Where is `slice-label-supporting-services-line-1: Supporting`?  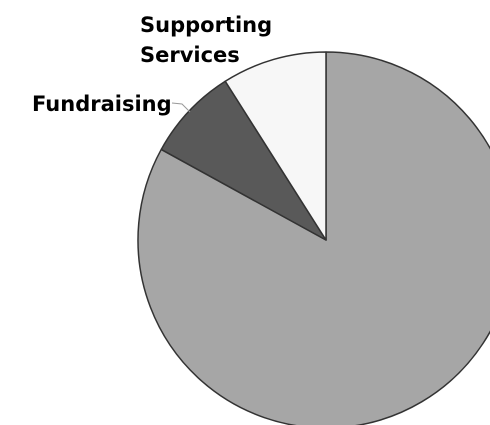 slice-label-supporting-services-line-1: Supporting is located at coordinates (206, 25).